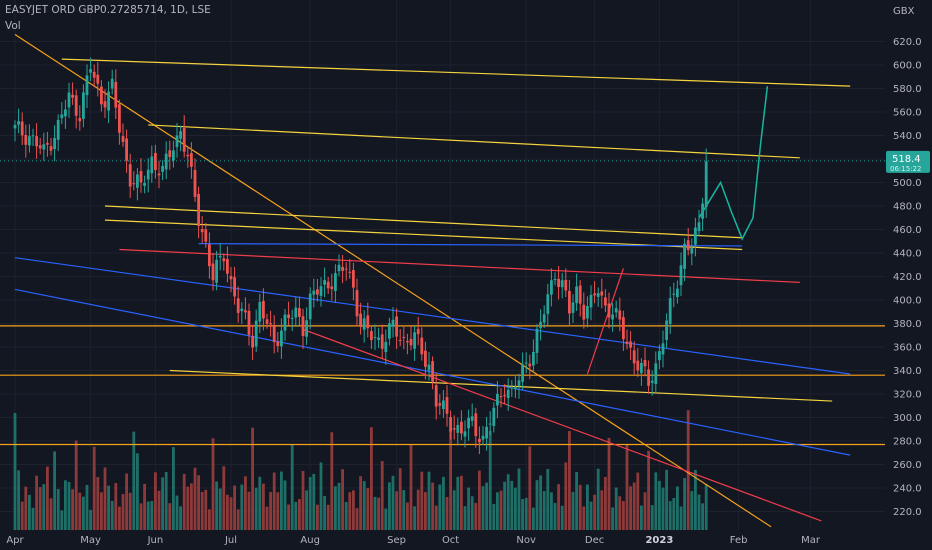  What do you see at coordinates (907, 512) in the screenshot?
I see `y-tick-label: 220.0` at bounding box center [907, 512].